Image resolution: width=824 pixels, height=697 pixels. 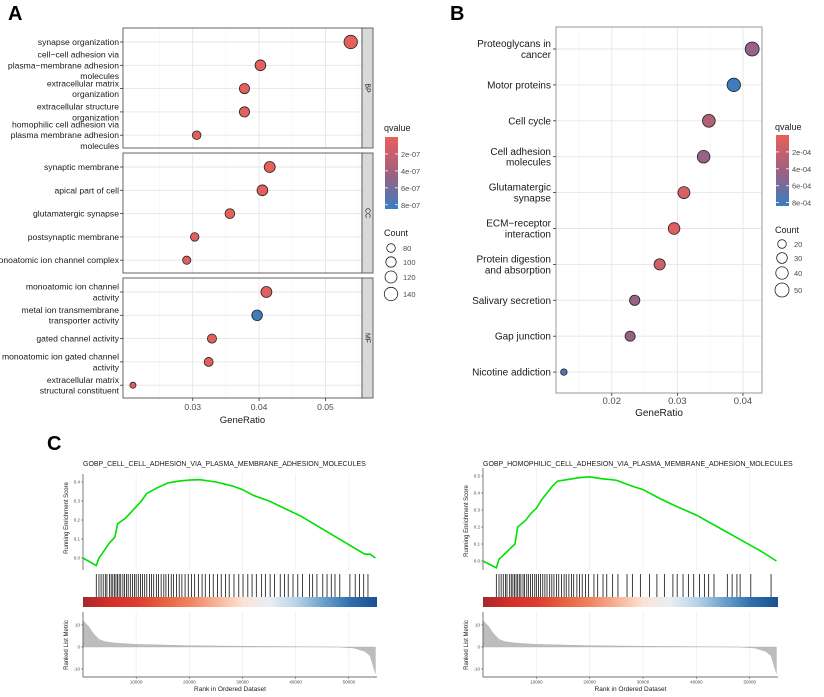 I want to click on facet-cc, so click(x=242, y=213).